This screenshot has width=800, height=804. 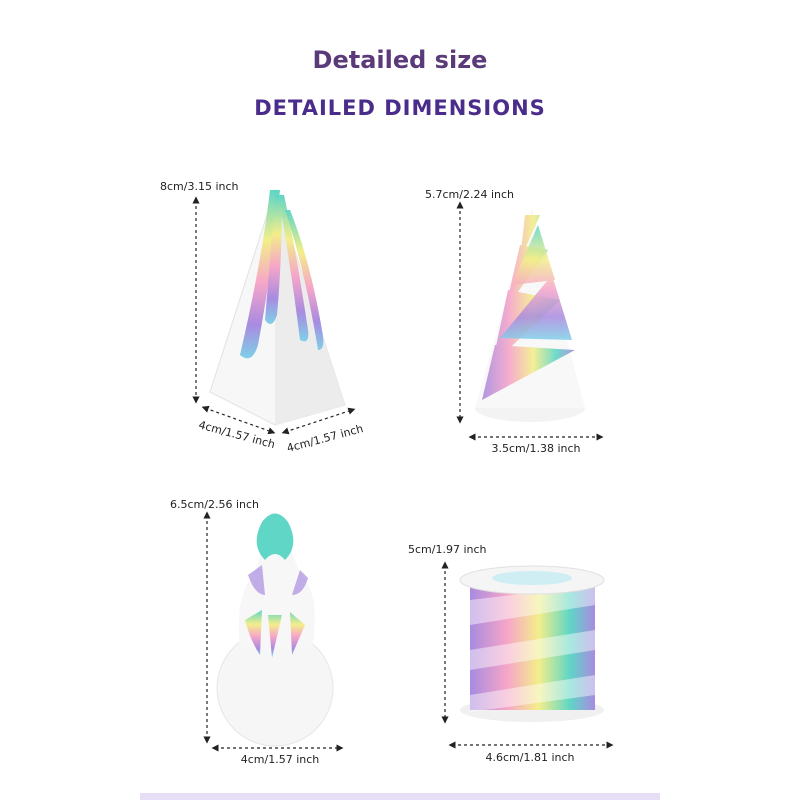 What do you see at coordinates (199, 186) in the screenshot?
I see `height-label: 8cm/3.15 inch` at bounding box center [199, 186].